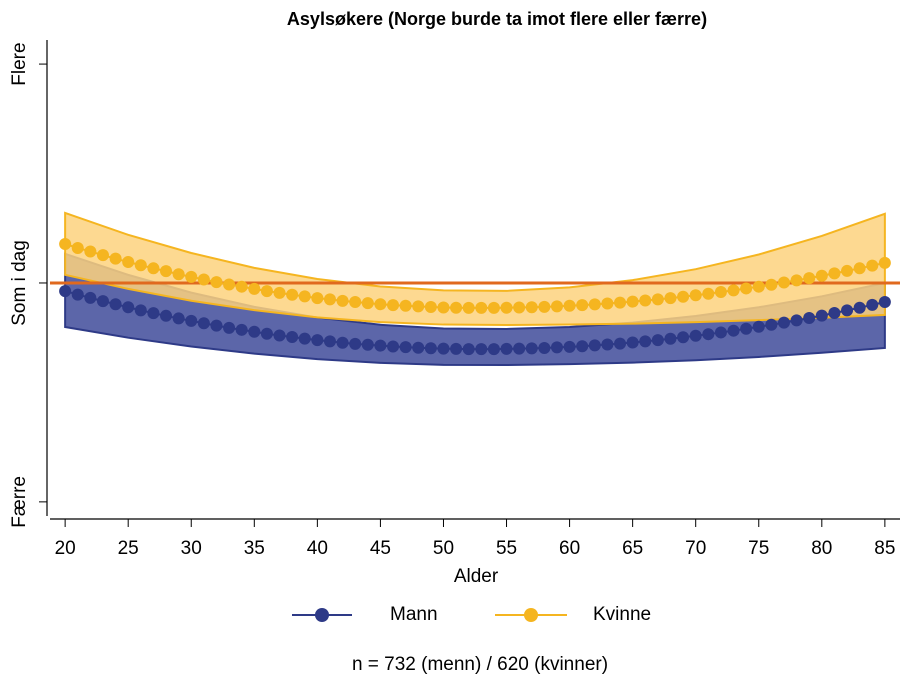 The width and height of the screenshot is (904, 681). Describe the element at coordinates (622, 614) in the screenshot. I see `legend-label: Kvinne` at that location.